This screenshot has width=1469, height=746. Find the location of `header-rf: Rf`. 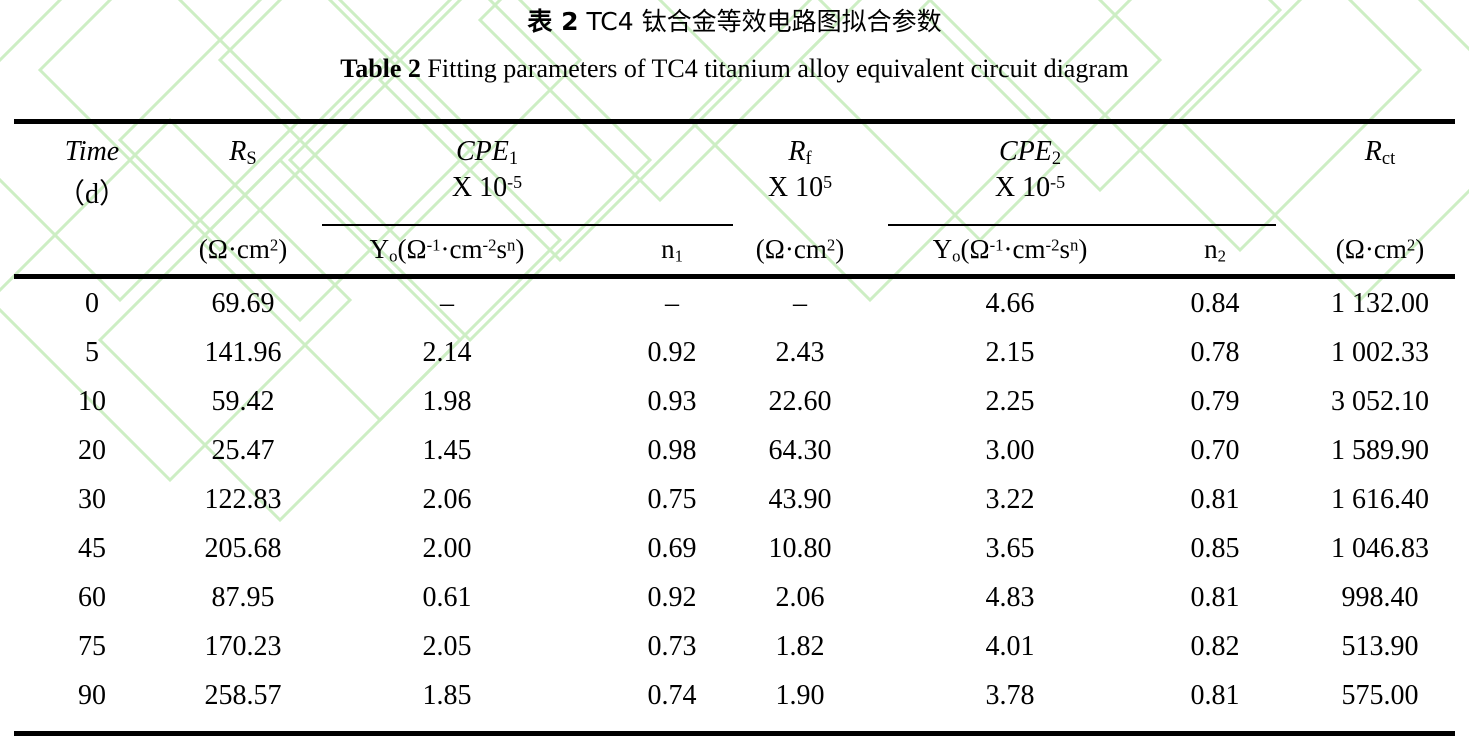

header-rf: Rf is located at coordinates (799, 152).